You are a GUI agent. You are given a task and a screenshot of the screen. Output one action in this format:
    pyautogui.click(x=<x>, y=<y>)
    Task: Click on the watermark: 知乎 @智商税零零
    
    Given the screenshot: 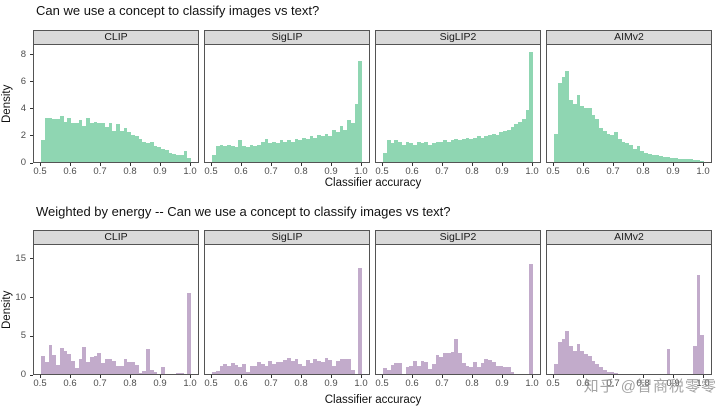 What is the action you would take?
    pyautogui.click(x=650, y=386)
    